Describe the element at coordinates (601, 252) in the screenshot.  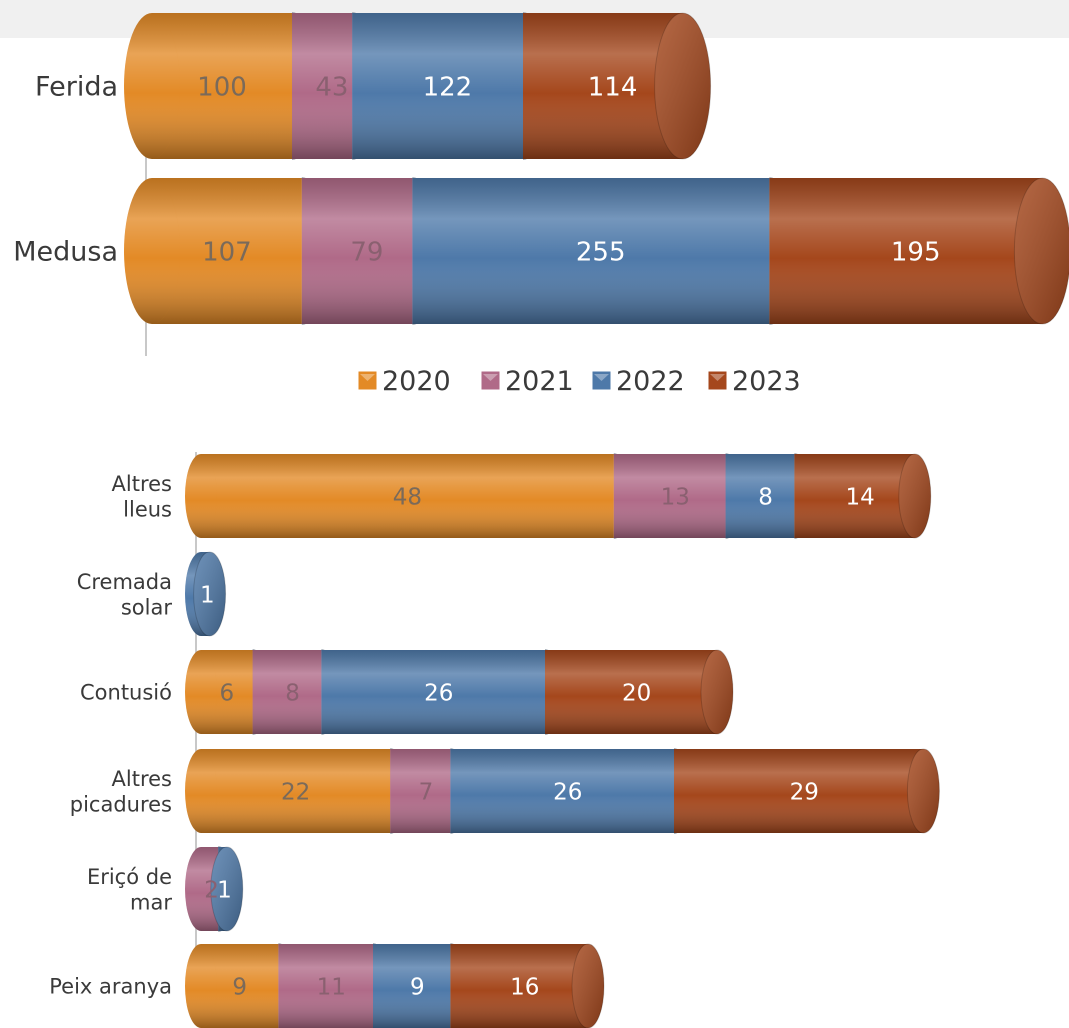
I see `data-label-medusa-2022: 255` at that location.